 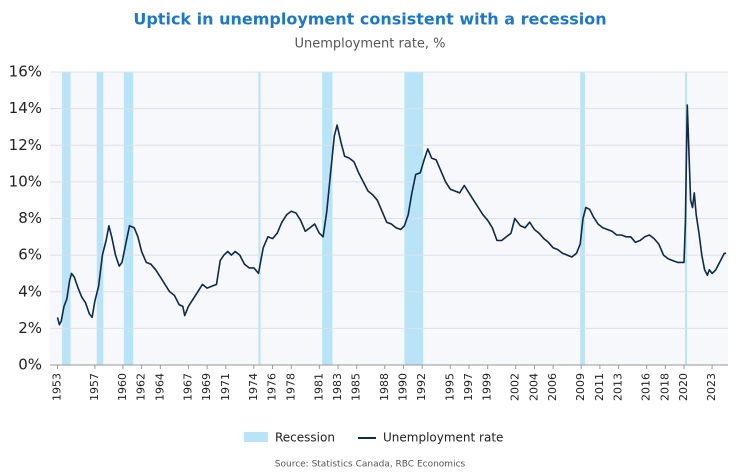 What do you see at coordinates (94, 387) in the screenshot?
I see `x-tick-label: 1957` at bounding box center [94, 387].